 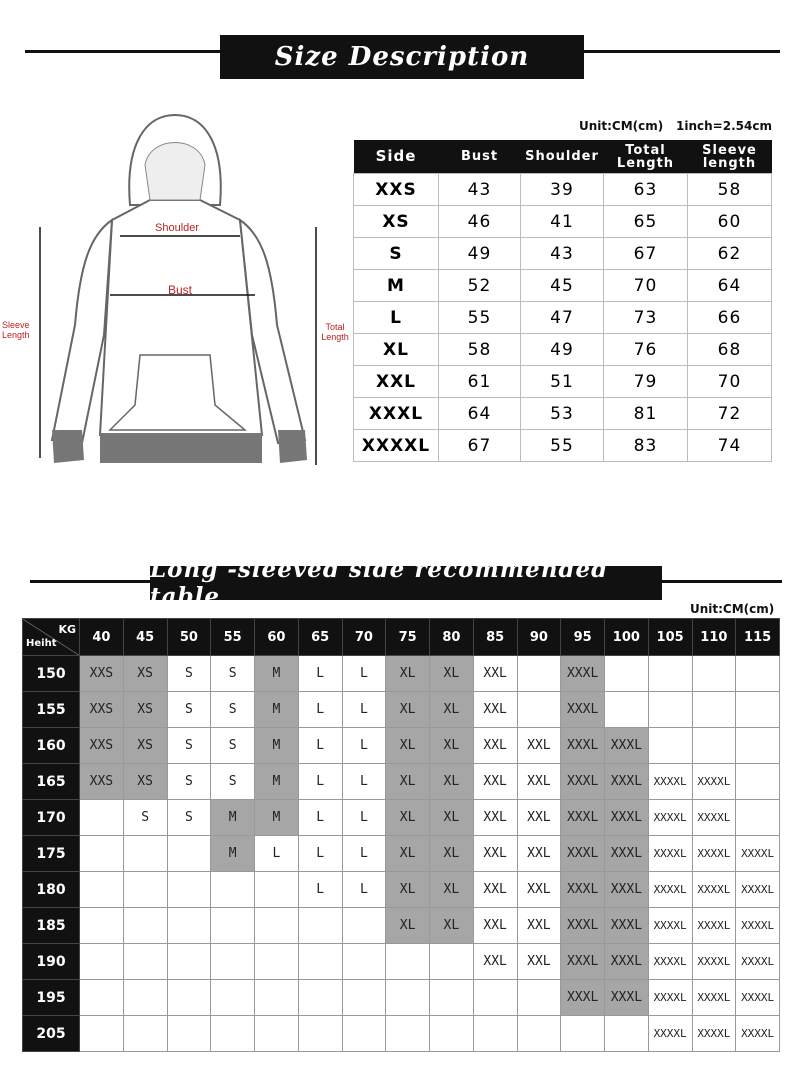 I want to click on corner-bottom: Heiht, so click(x=41, y=643).